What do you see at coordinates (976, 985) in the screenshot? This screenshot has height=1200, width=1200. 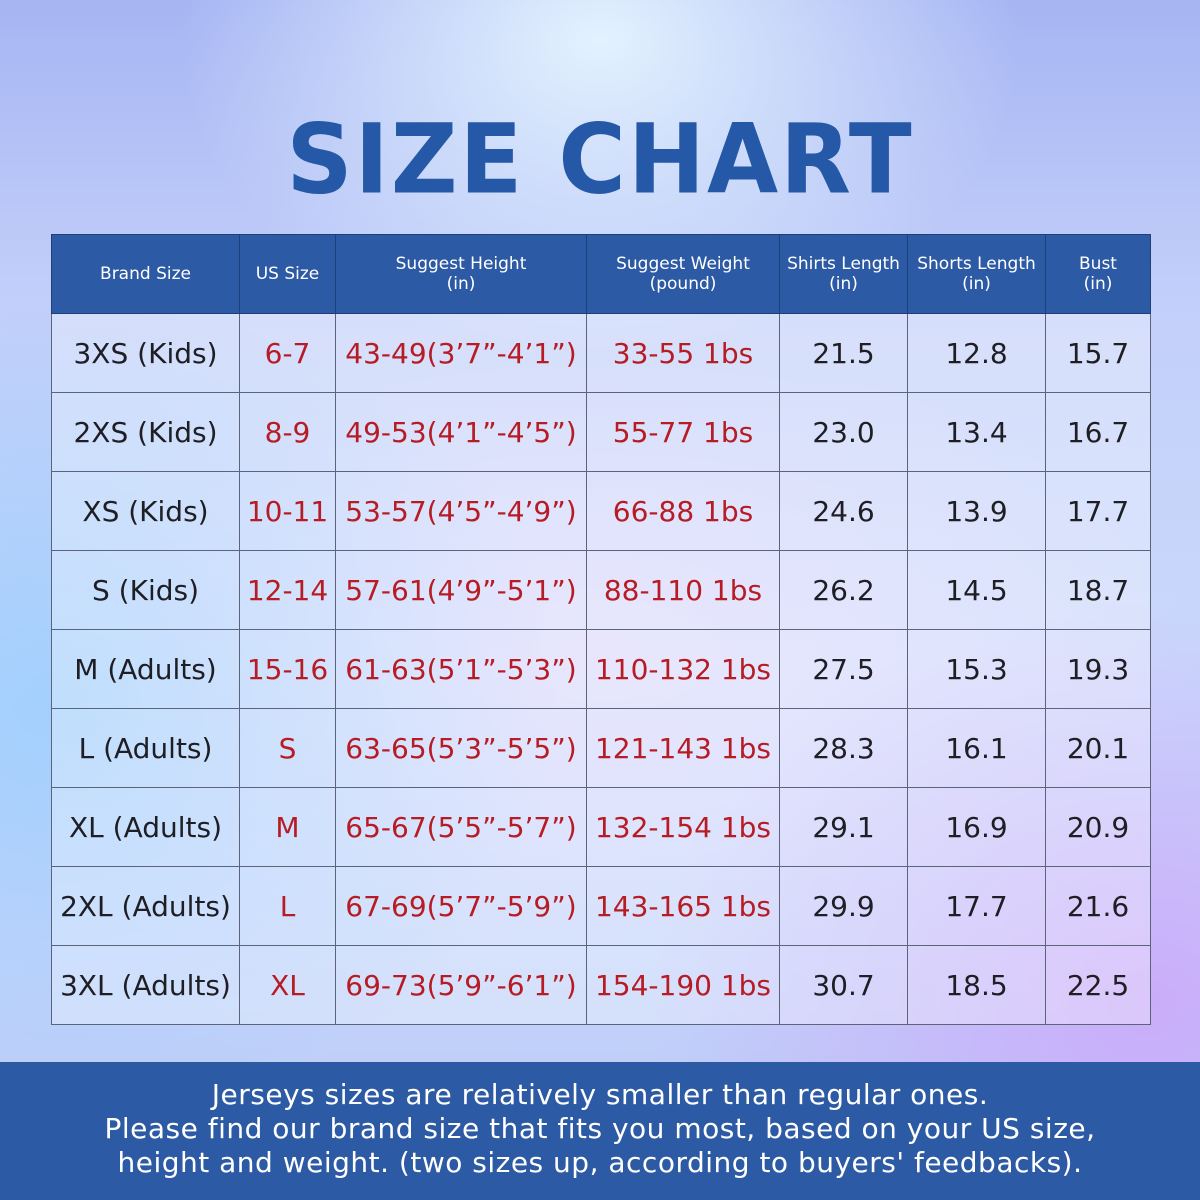 I see `shorts-length-cell: 18.5` at bounding box center [976, 985].